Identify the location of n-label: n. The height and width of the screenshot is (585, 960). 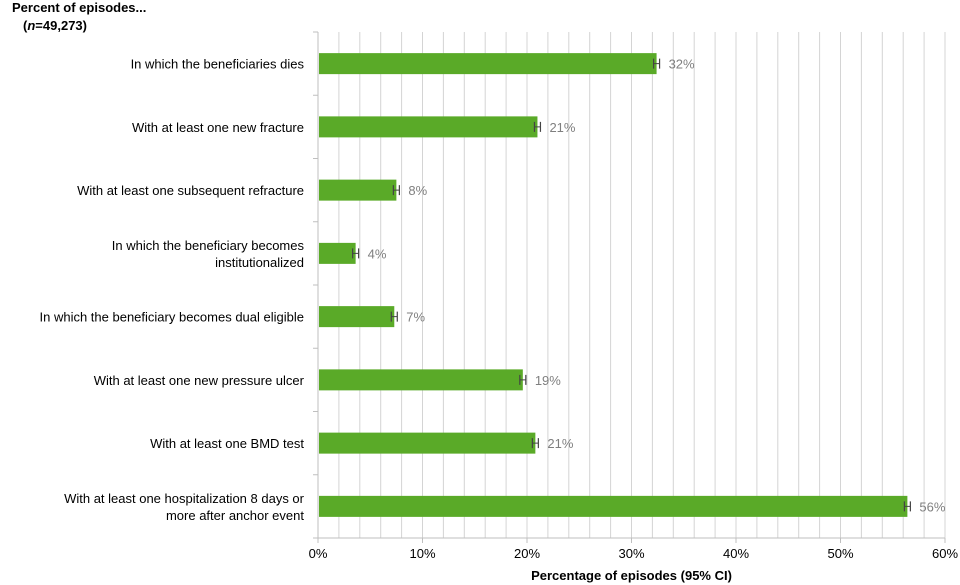
(31, 25).